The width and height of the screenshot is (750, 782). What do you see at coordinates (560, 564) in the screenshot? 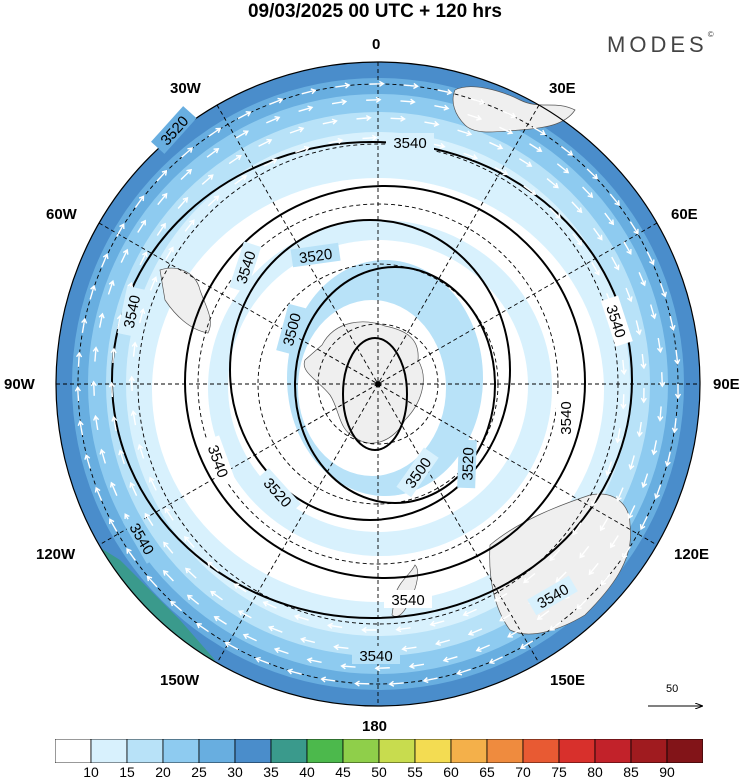
I see `australia` at bounding box center [560, 564].